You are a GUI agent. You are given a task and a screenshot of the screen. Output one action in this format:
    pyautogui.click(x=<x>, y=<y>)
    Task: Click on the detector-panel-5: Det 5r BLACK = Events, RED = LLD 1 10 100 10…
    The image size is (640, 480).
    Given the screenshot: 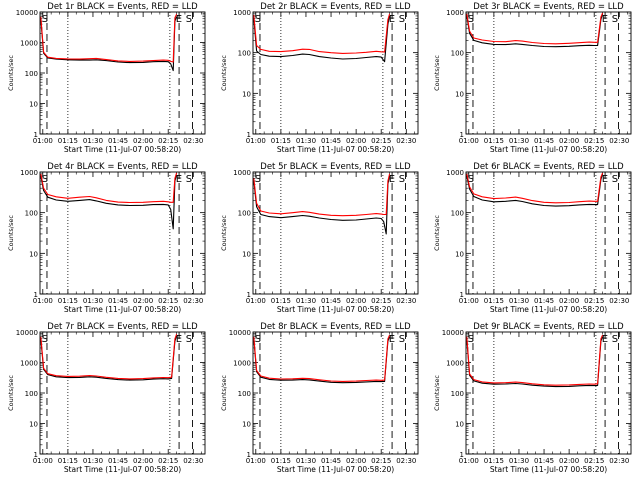 What is the action you would take?
    pyautogui.click(x=319, y=238)
    